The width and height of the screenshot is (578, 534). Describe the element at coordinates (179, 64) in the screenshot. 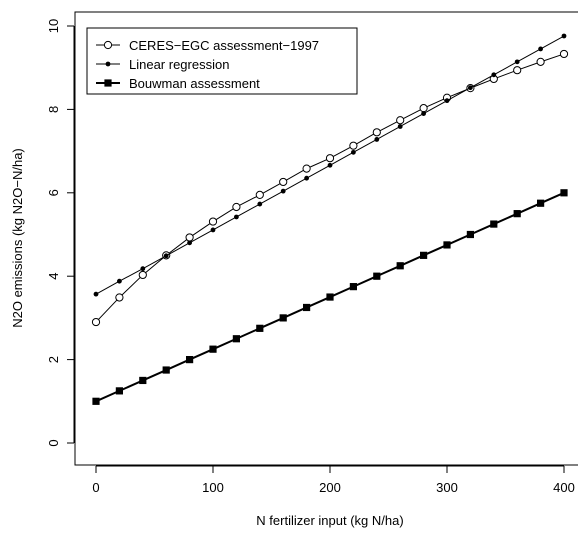

I see `legend-label: Linear regression` at that location.